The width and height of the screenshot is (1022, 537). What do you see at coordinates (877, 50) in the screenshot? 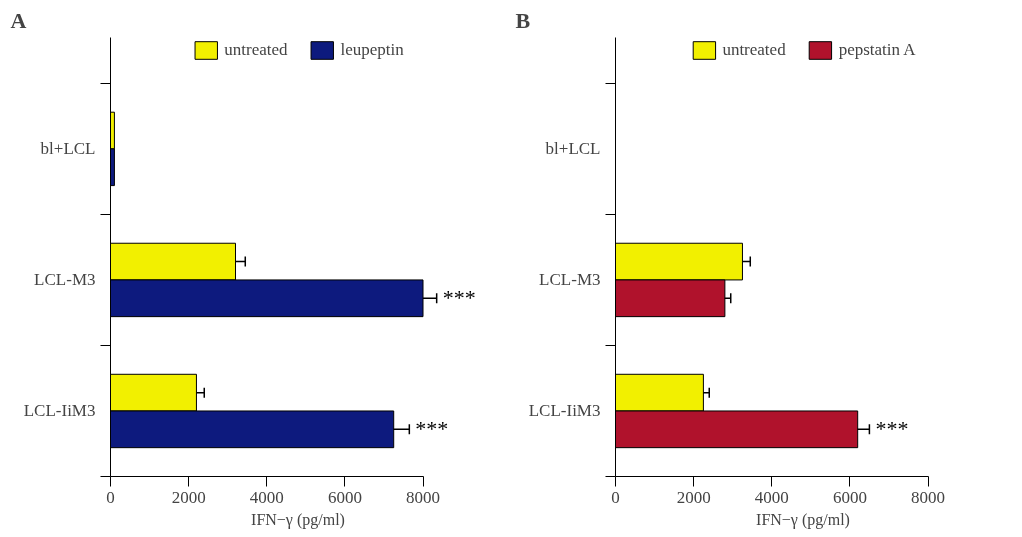
I see `legend-label: pepstatin A` at bounding box center [877, 50].